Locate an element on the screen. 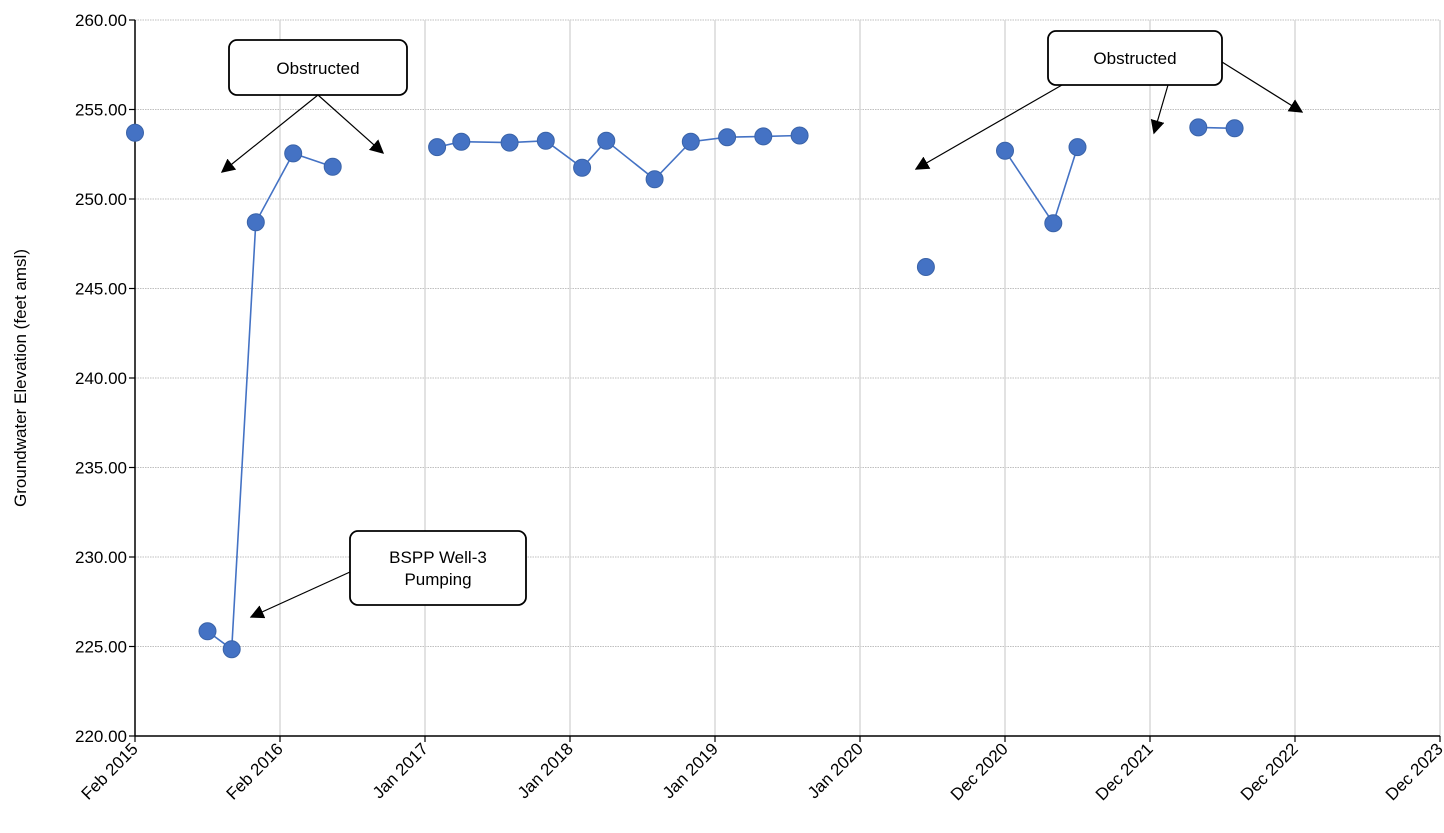 The height and width of the screenshot is (833, 1444). y-axis-label: Groundwater Elevation (feet amsl) is located at coordinates (20, 378).